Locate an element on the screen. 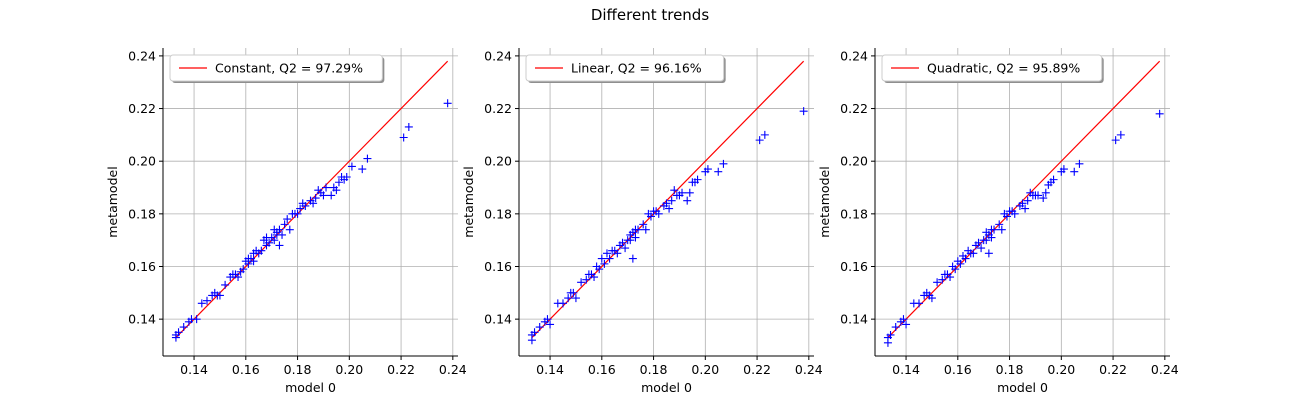 This screenshot has width=1300, height=400. legend: Constant, Q2 = 97.29% is located at coordinates (277, 68).